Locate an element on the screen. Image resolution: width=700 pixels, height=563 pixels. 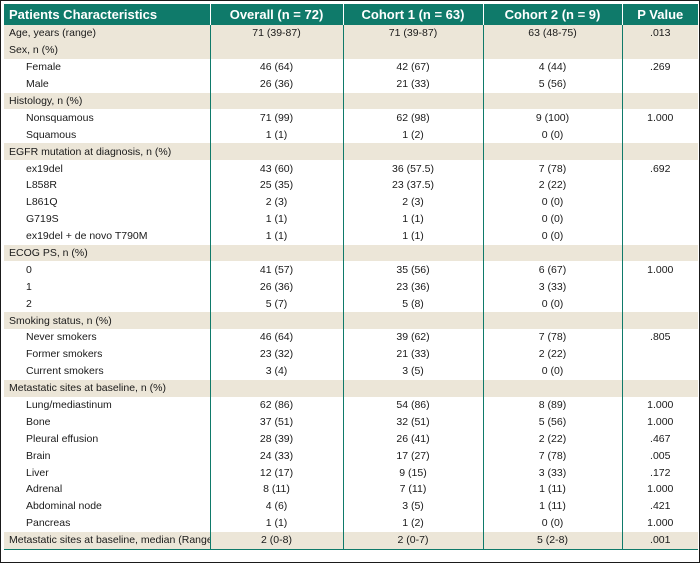
row-label: Never smokers is located at coordinates (61, 337).